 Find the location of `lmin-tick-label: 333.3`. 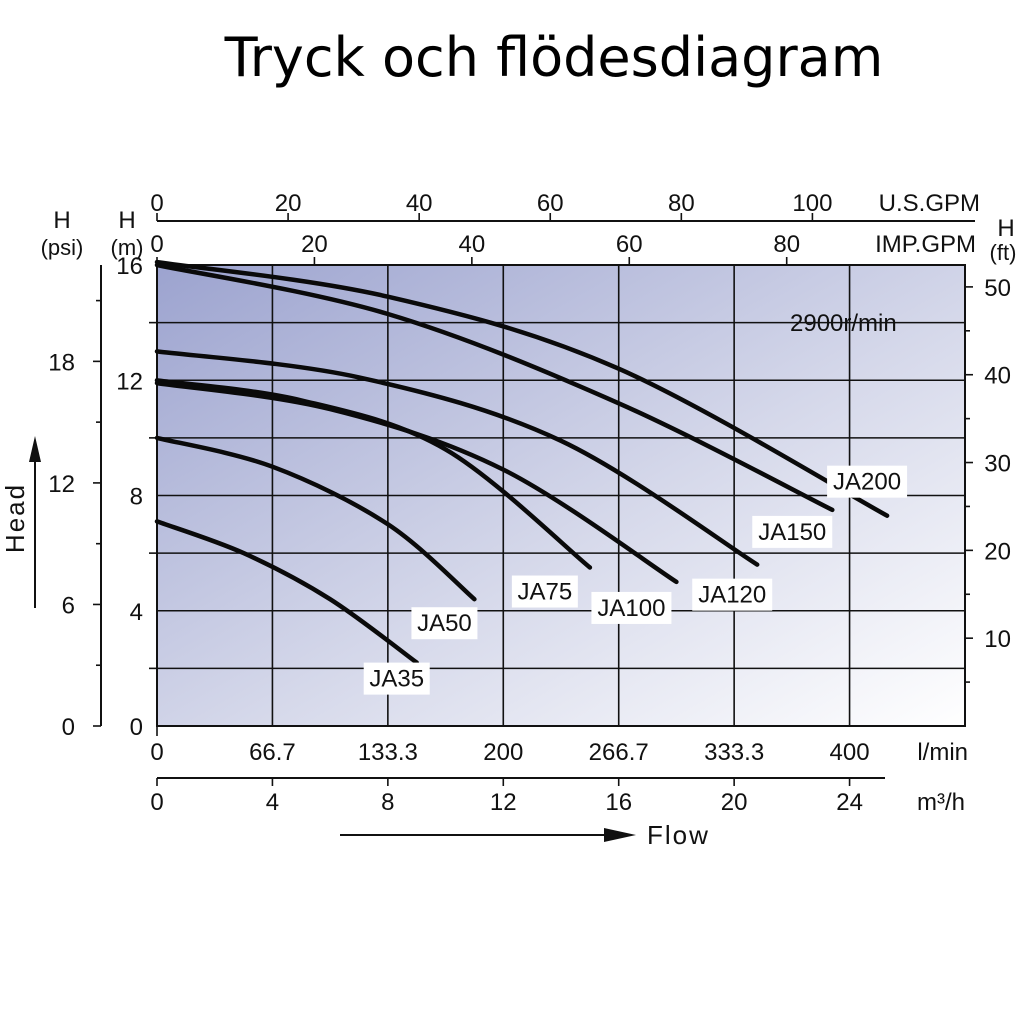

lmin-tick-label: 333.3 is located at coordinates (734, 752).